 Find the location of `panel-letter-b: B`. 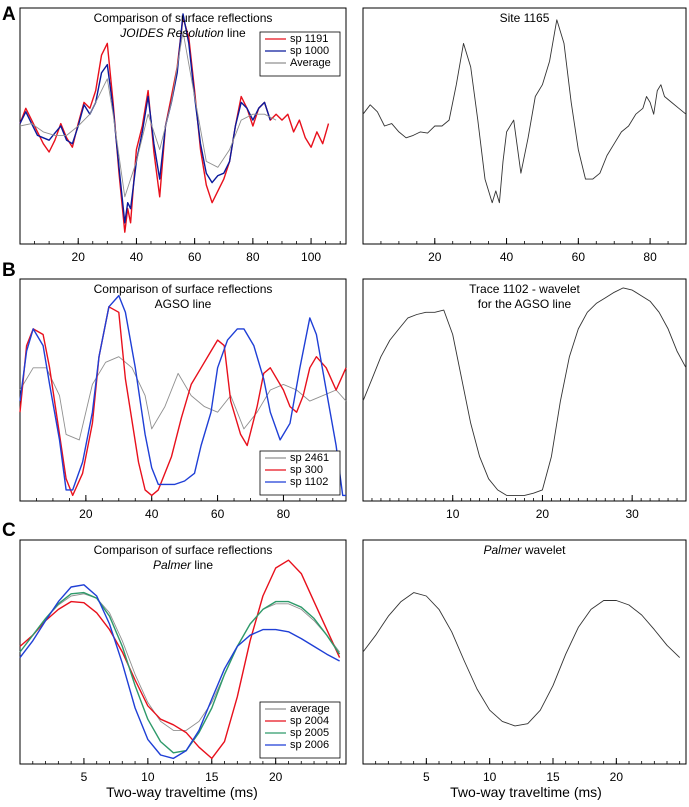

panel-letter-b: B is located at coordinates (9, 270).